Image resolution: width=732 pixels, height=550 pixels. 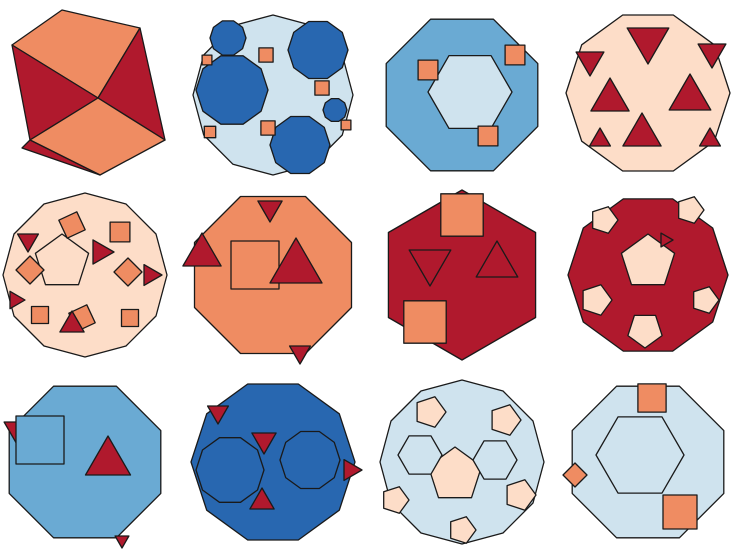 I want to click on icosidodecahedron, so click(x=648, y=93).